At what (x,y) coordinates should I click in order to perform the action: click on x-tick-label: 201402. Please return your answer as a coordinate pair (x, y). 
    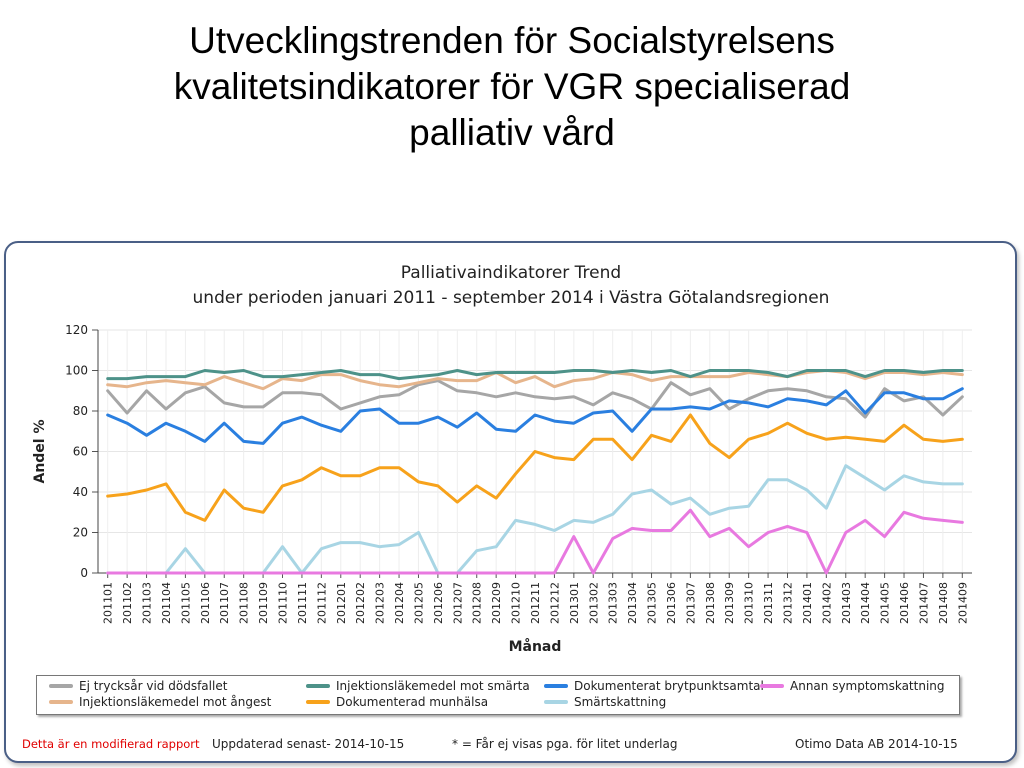
    Looking at the image, I should click on (826, 603).